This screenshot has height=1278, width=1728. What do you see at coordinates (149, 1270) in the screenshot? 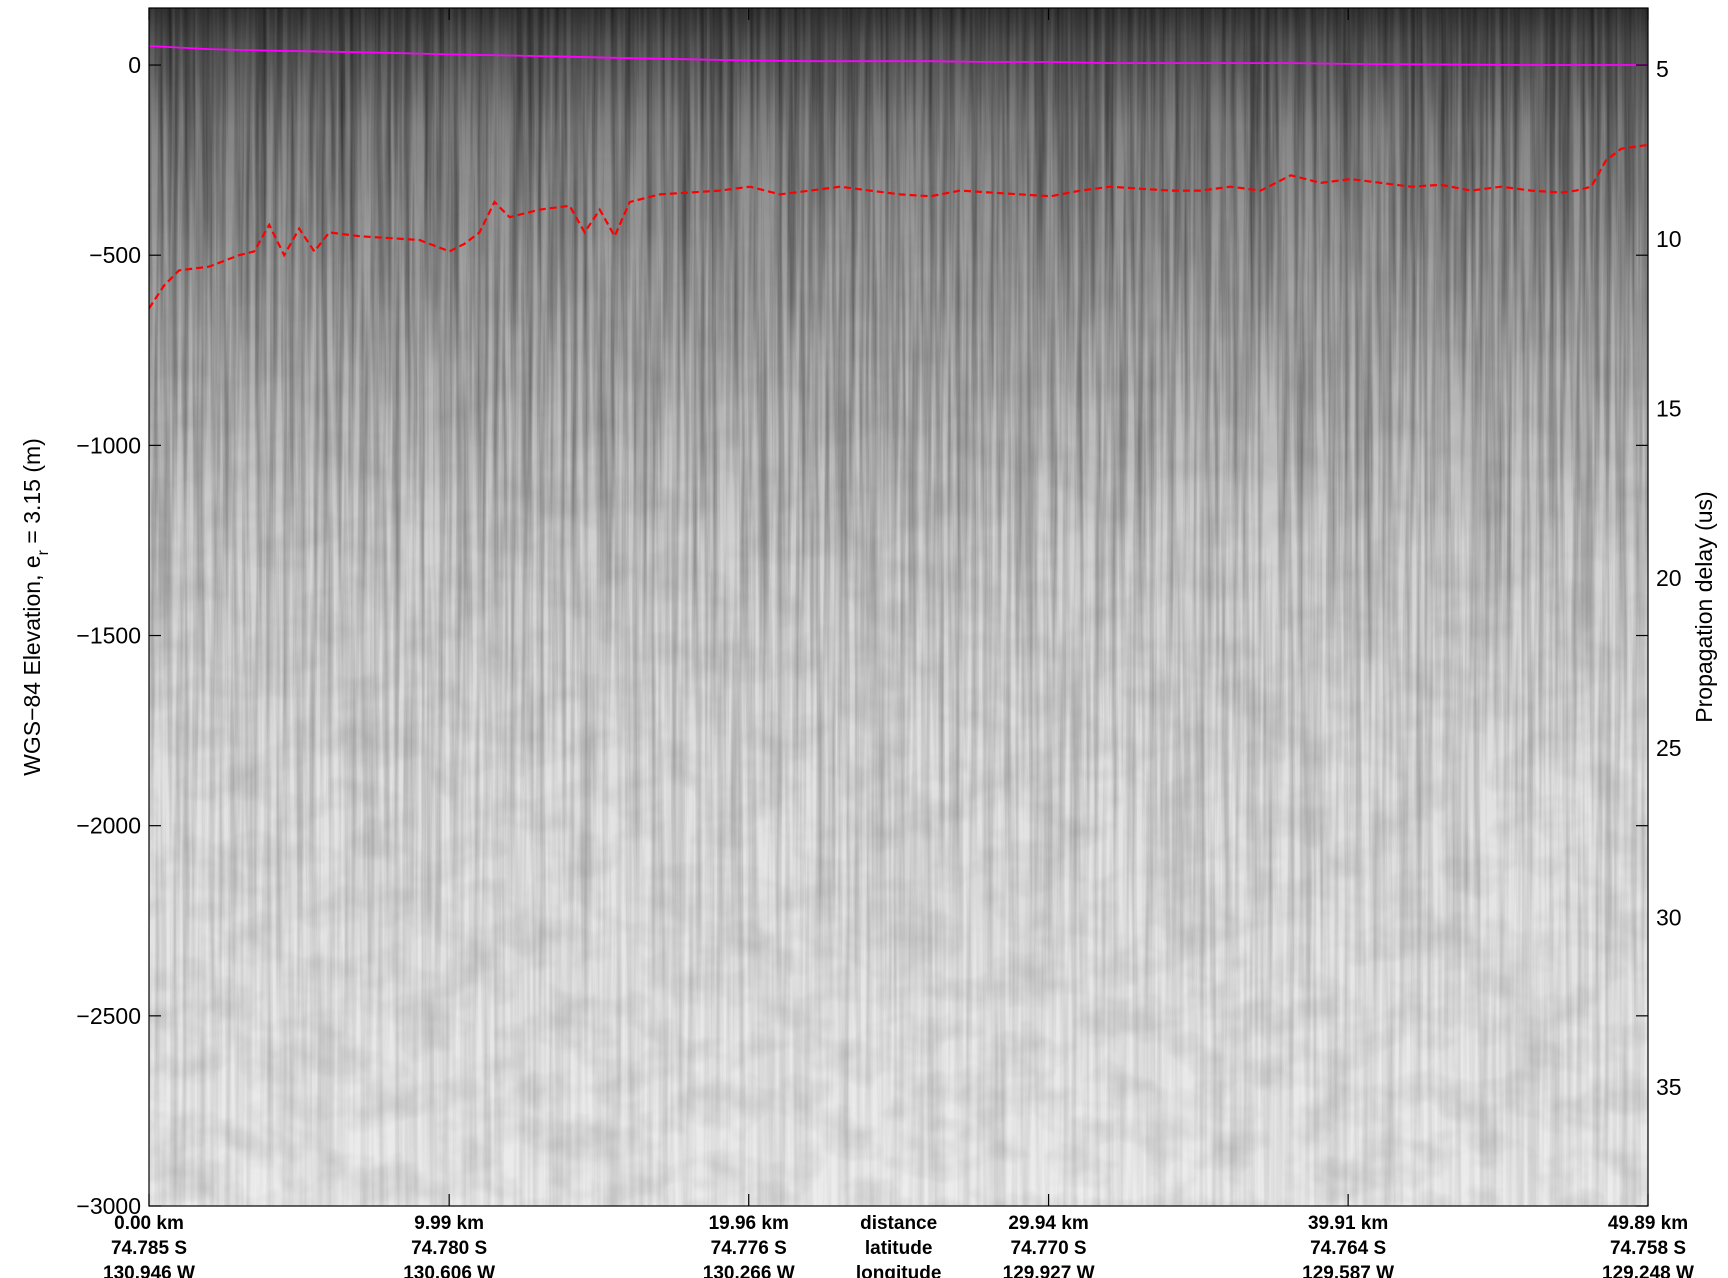
I see `x-tick-label: 130.946 W` at bounding box center [149, 1270].